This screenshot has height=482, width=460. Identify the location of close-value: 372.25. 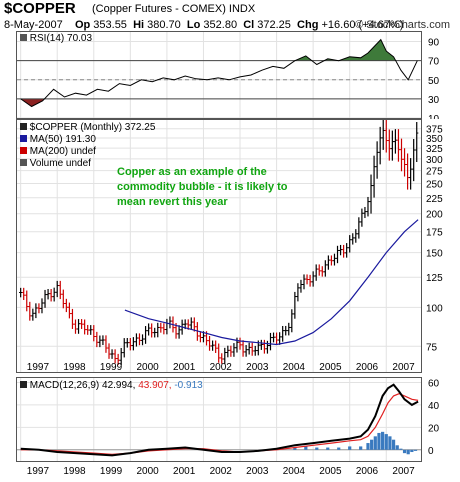
(274, 25).